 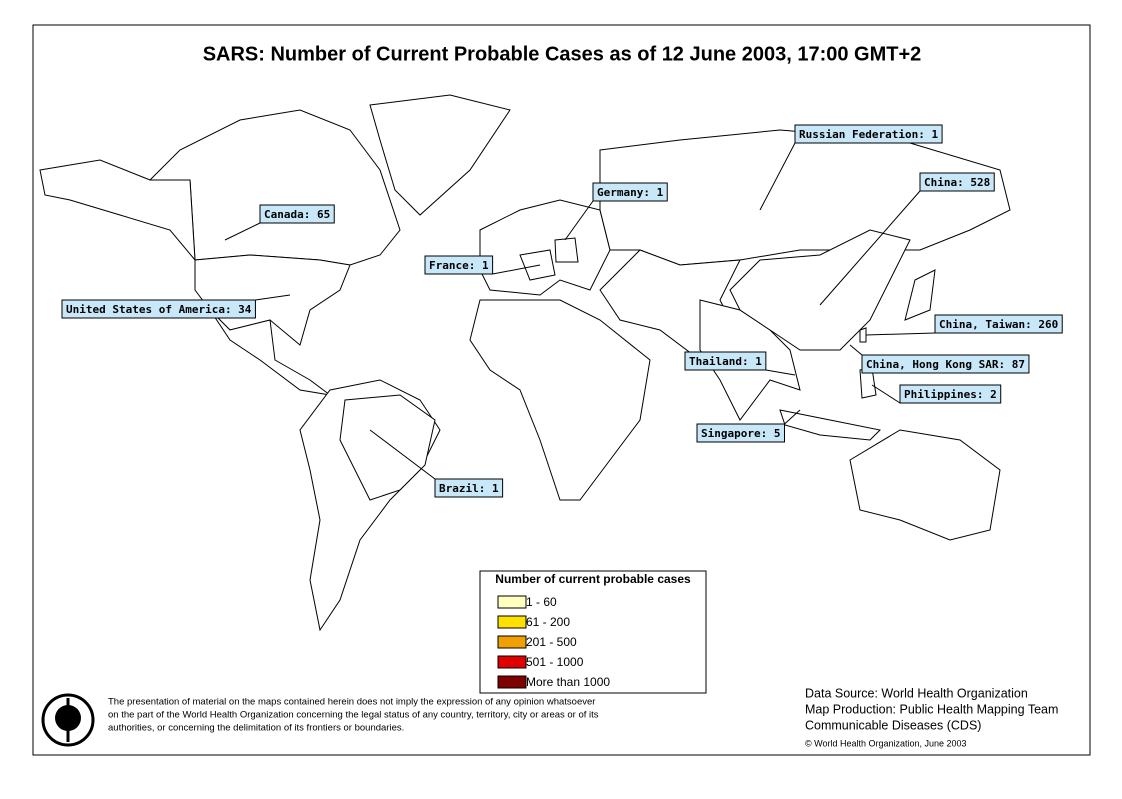 I want to click on callout-label: Canada: 65, so click(x=297, y=214).